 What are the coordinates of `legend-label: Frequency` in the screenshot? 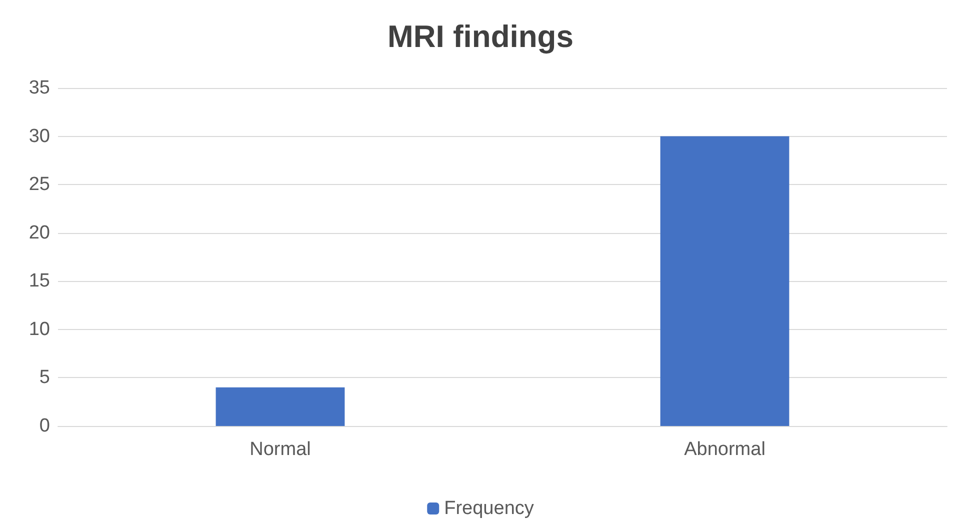 It's located at (489, 508).